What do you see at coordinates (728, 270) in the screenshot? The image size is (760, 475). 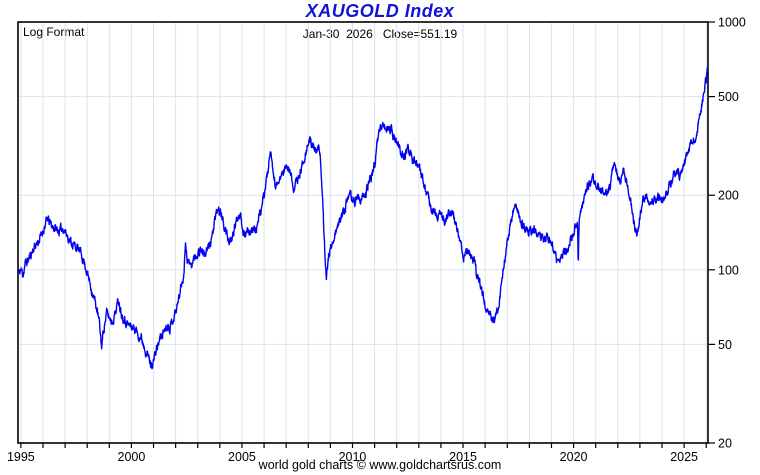 I see `y-tick-label: 100` at bounding box center [728, 270].